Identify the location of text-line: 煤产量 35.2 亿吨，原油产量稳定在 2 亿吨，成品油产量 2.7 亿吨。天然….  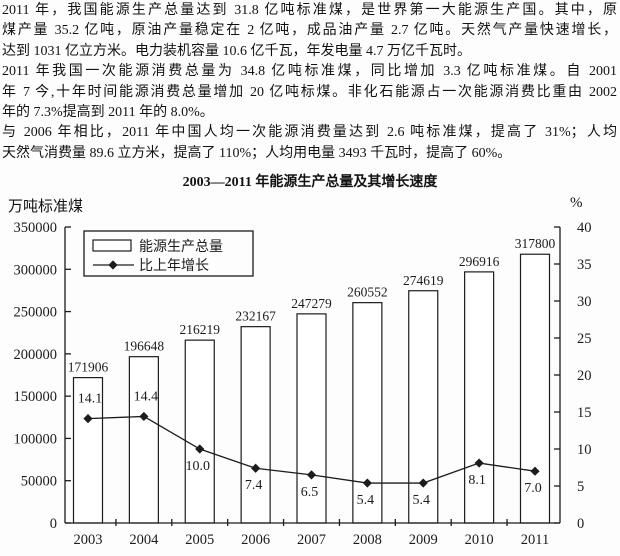
(309, 31).